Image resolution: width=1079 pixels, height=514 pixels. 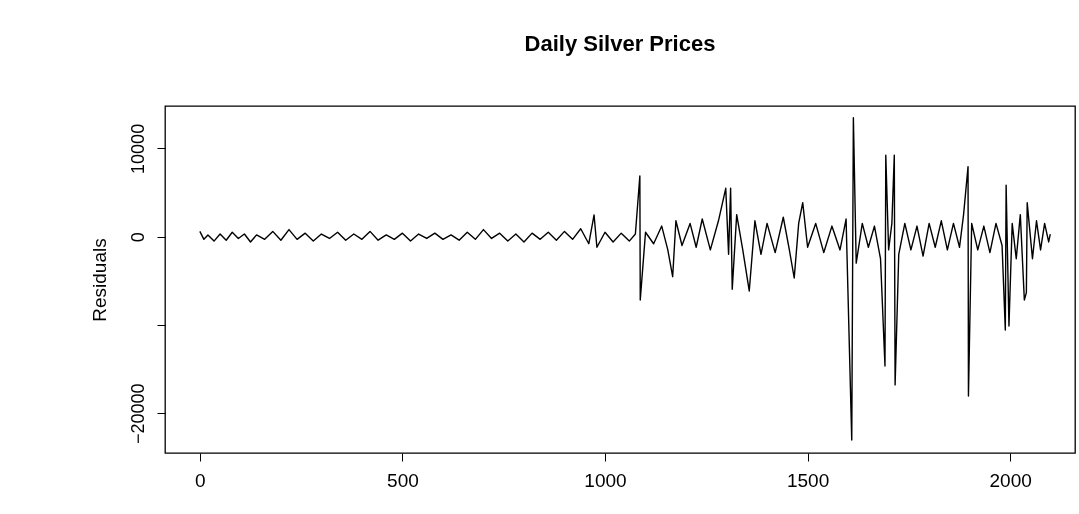 I want to click on chart-title: Daily Silver Prices, so click(x=620, y=43).